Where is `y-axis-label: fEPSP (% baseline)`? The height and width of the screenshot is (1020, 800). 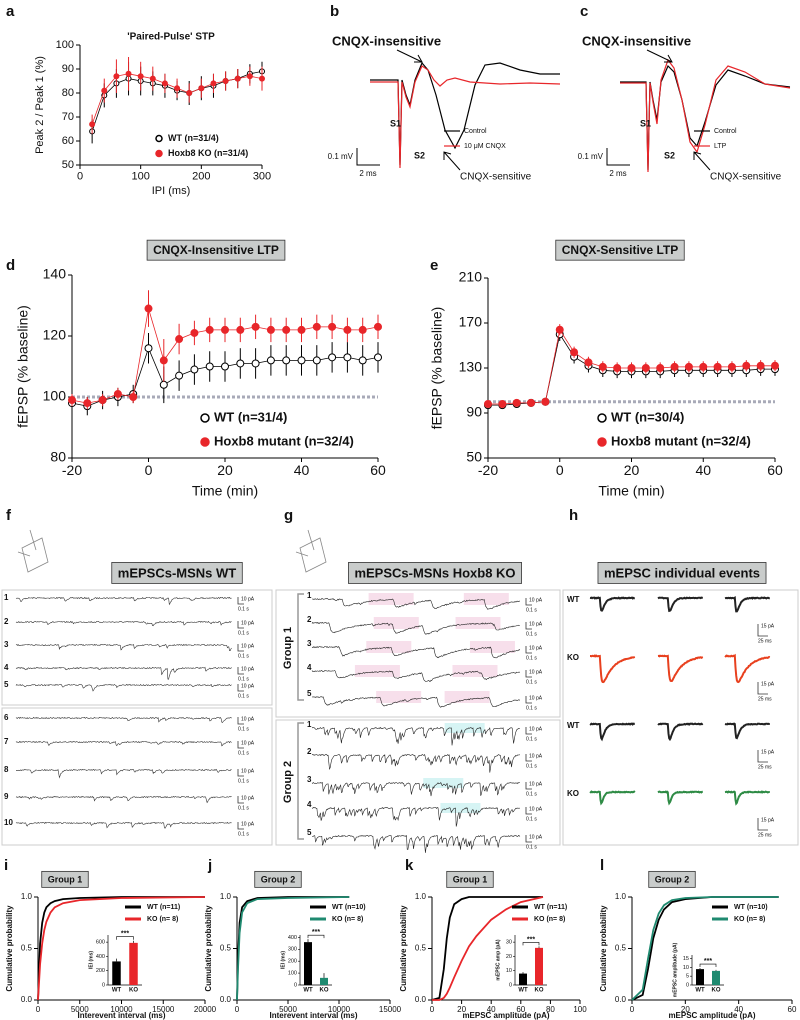 y-axis-label: fEPSP (% baseline) is located at coordinates (23, 366).